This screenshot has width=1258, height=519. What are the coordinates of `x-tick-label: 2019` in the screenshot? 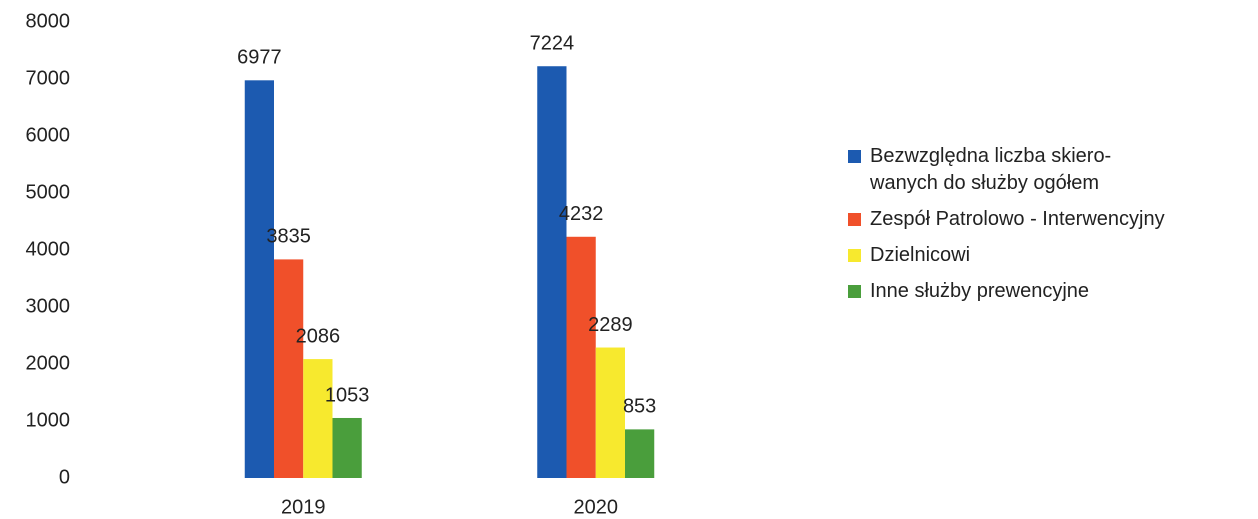 It's located at (303, 507).